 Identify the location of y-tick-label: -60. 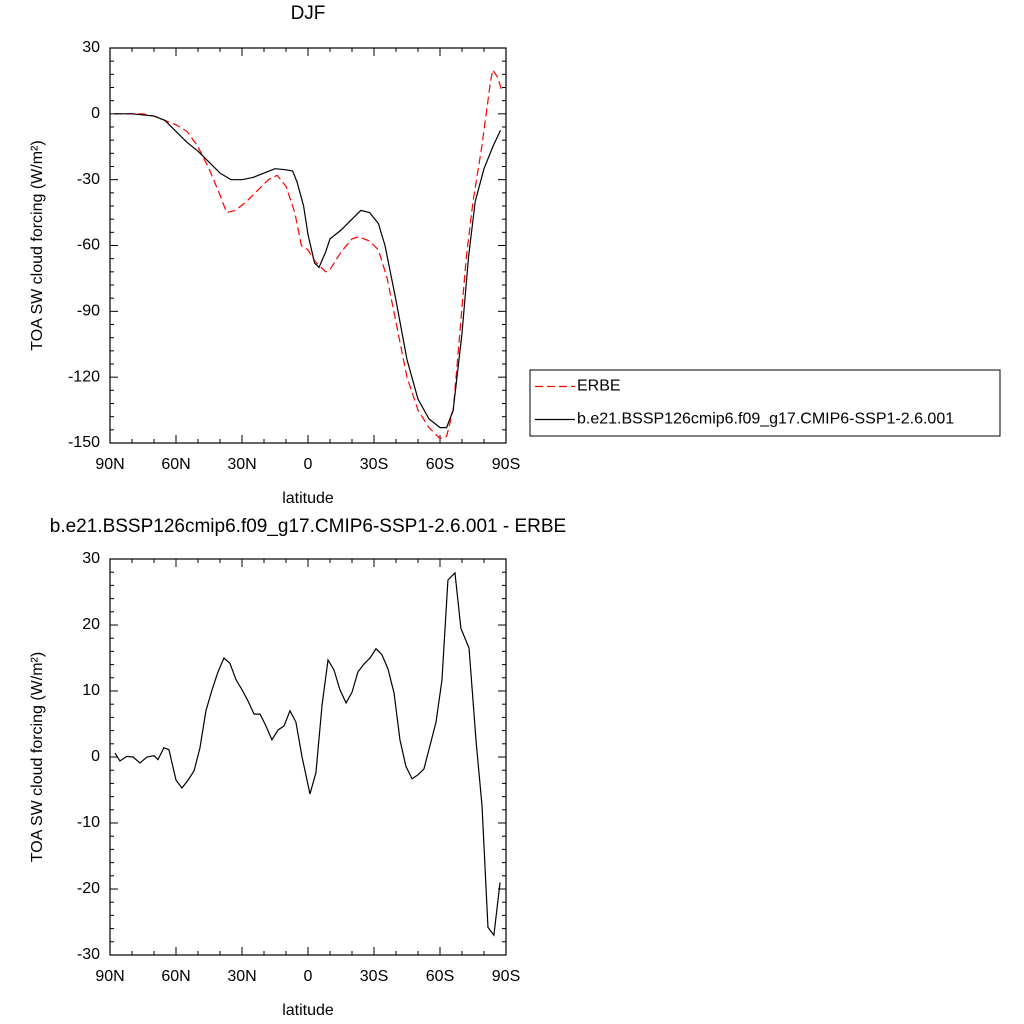
(88, 245).